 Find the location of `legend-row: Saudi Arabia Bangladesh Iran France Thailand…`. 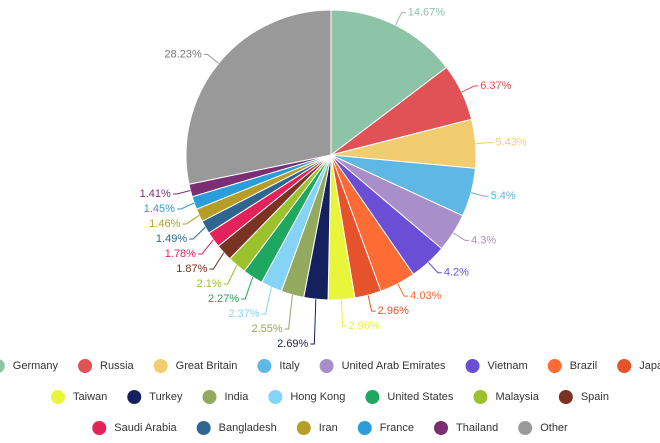

legend-row: Saudi Arabia Bangladesh Iran France Thailand… is located at coordinates (330, 428).